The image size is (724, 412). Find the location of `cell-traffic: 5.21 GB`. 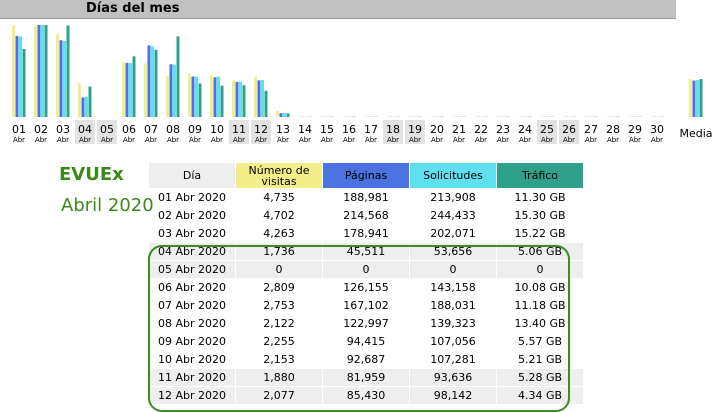

cell-traffic: 5.21 GB is located at coordinates (540, 359).